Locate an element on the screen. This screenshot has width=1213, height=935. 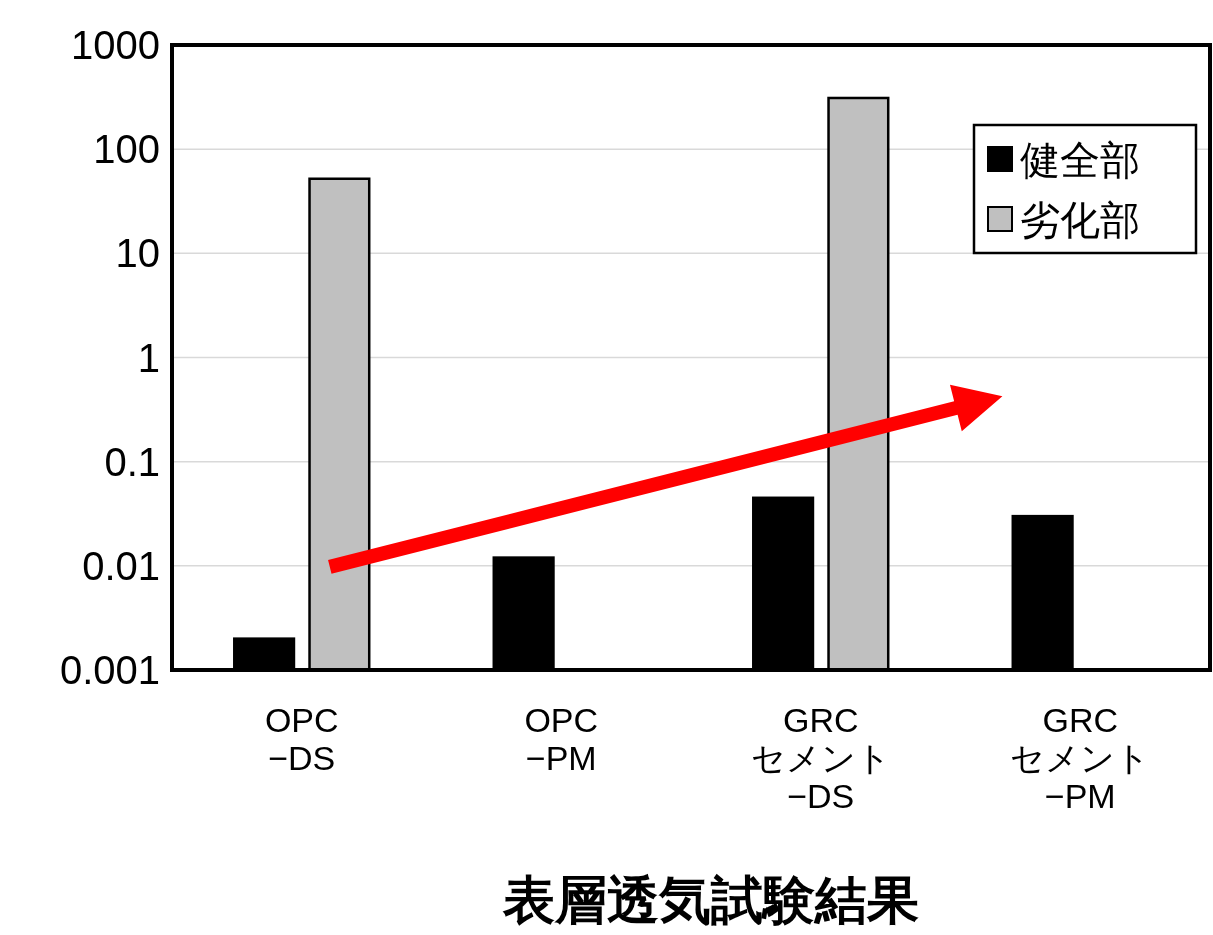
y-tick-label: 10 is located at coordinates (137, 253).